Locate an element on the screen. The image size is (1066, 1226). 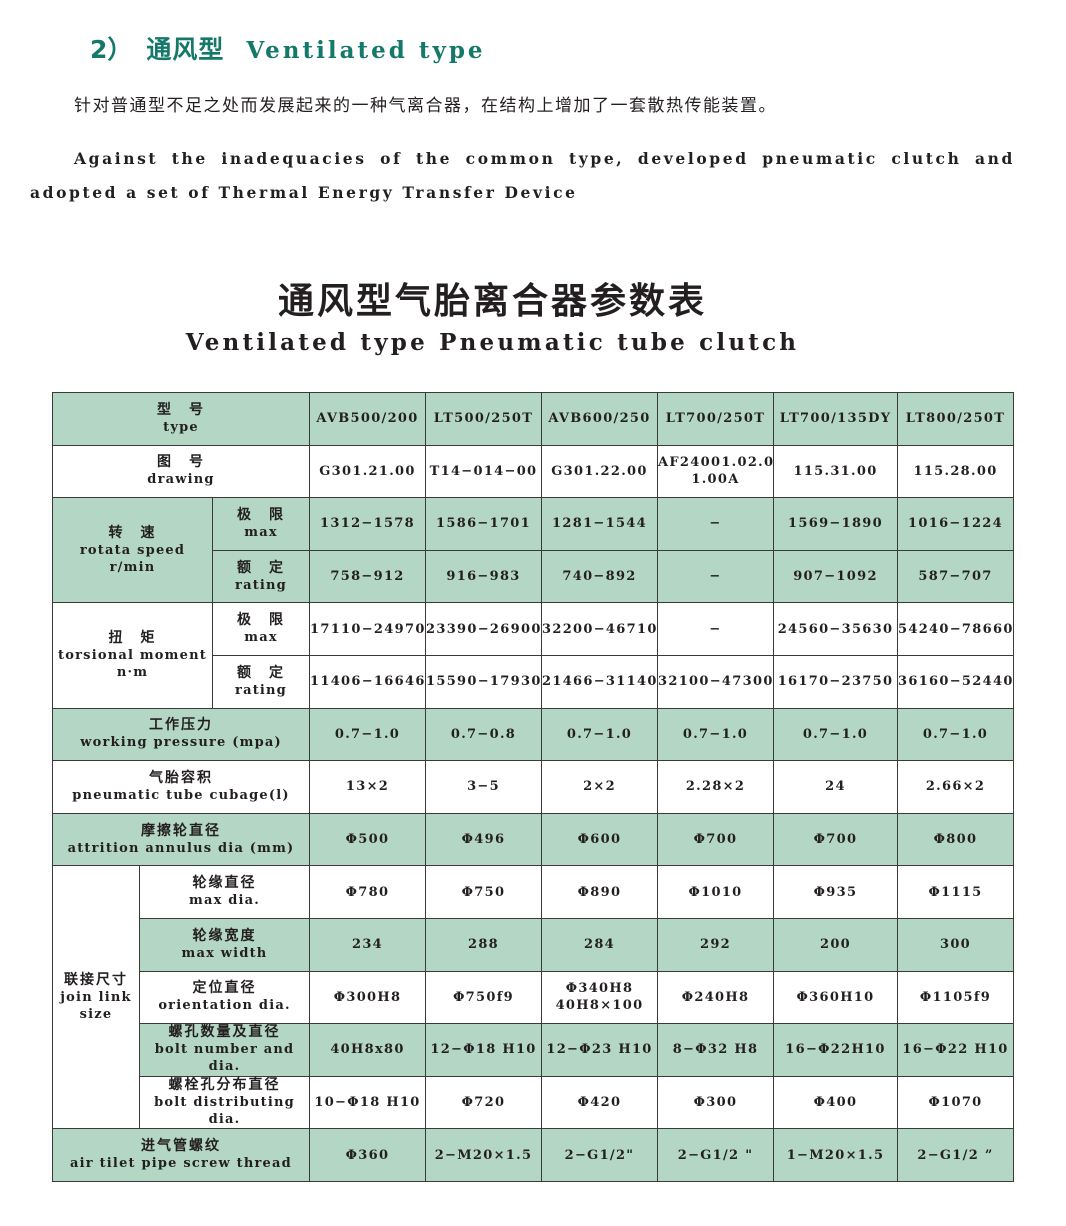
table-cell: 587−707 is located at coordinates (956, 576).